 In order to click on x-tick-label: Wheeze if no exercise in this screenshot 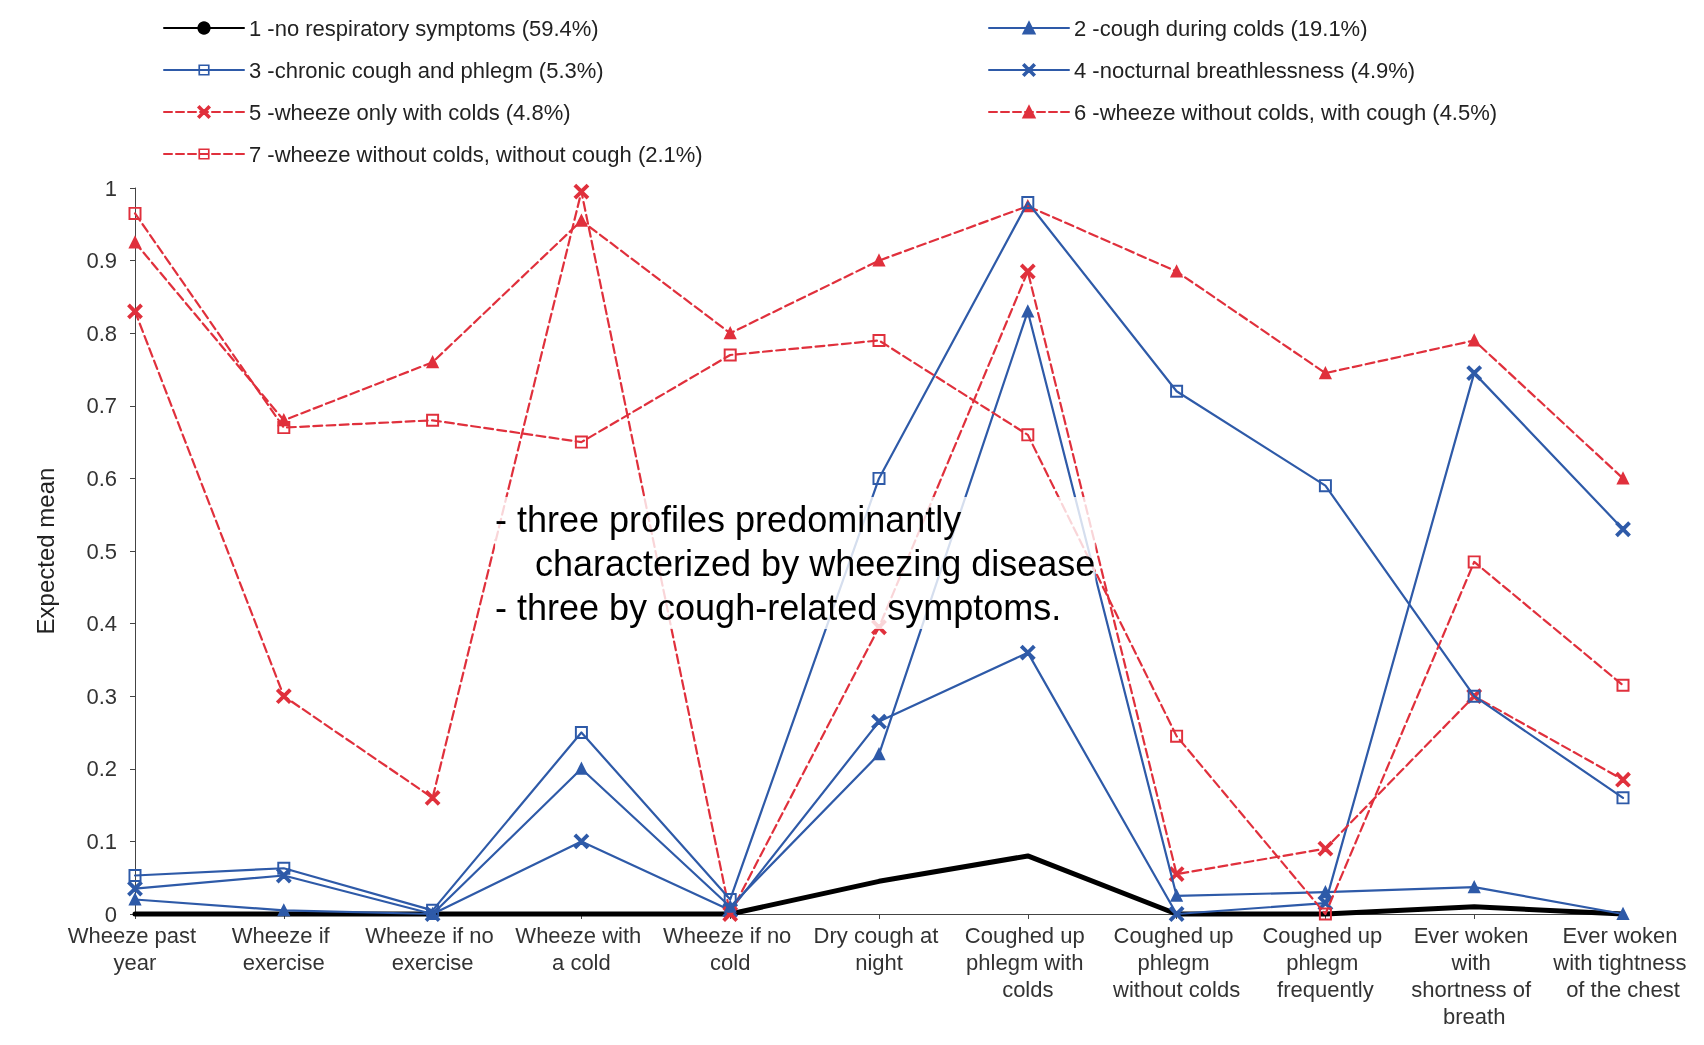, I will do `click(432, 949)`.